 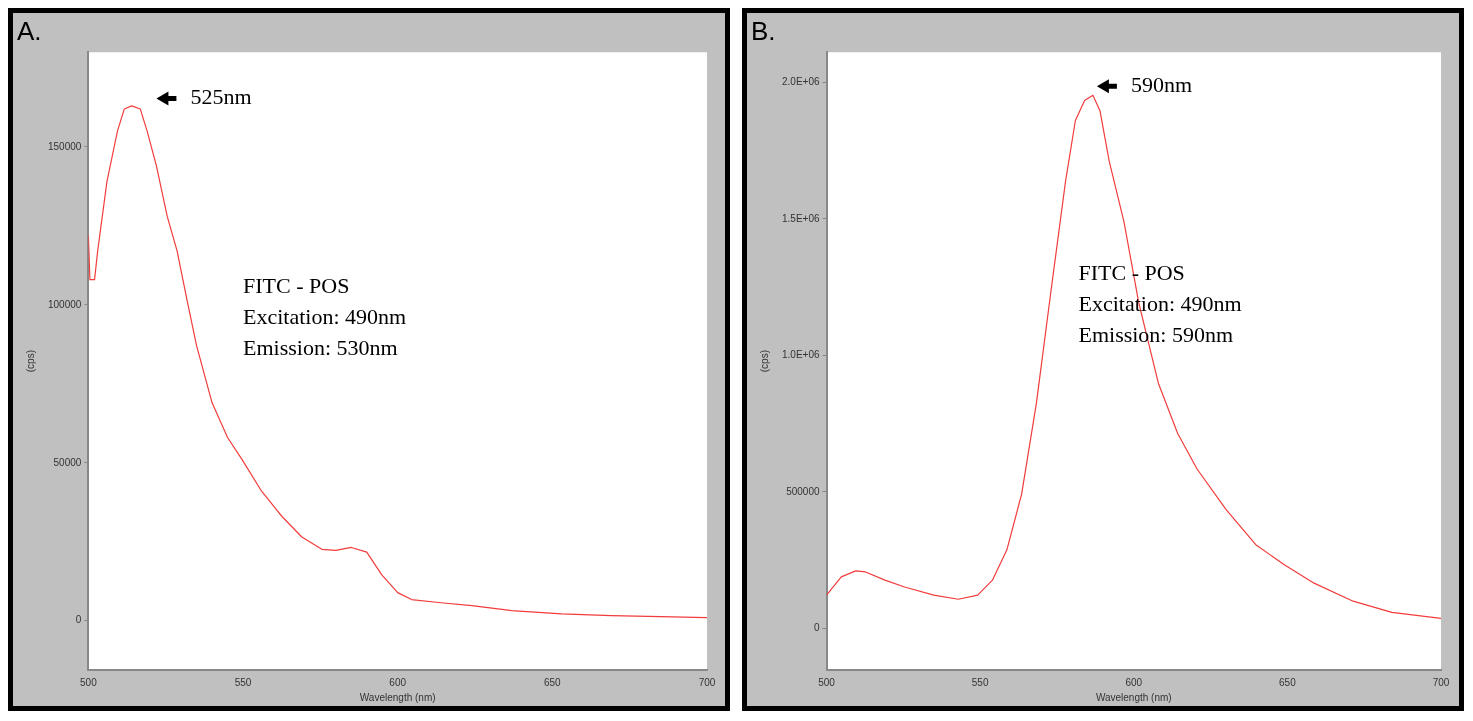 I want to click on chart-title: B., so click(x=763, y=30).